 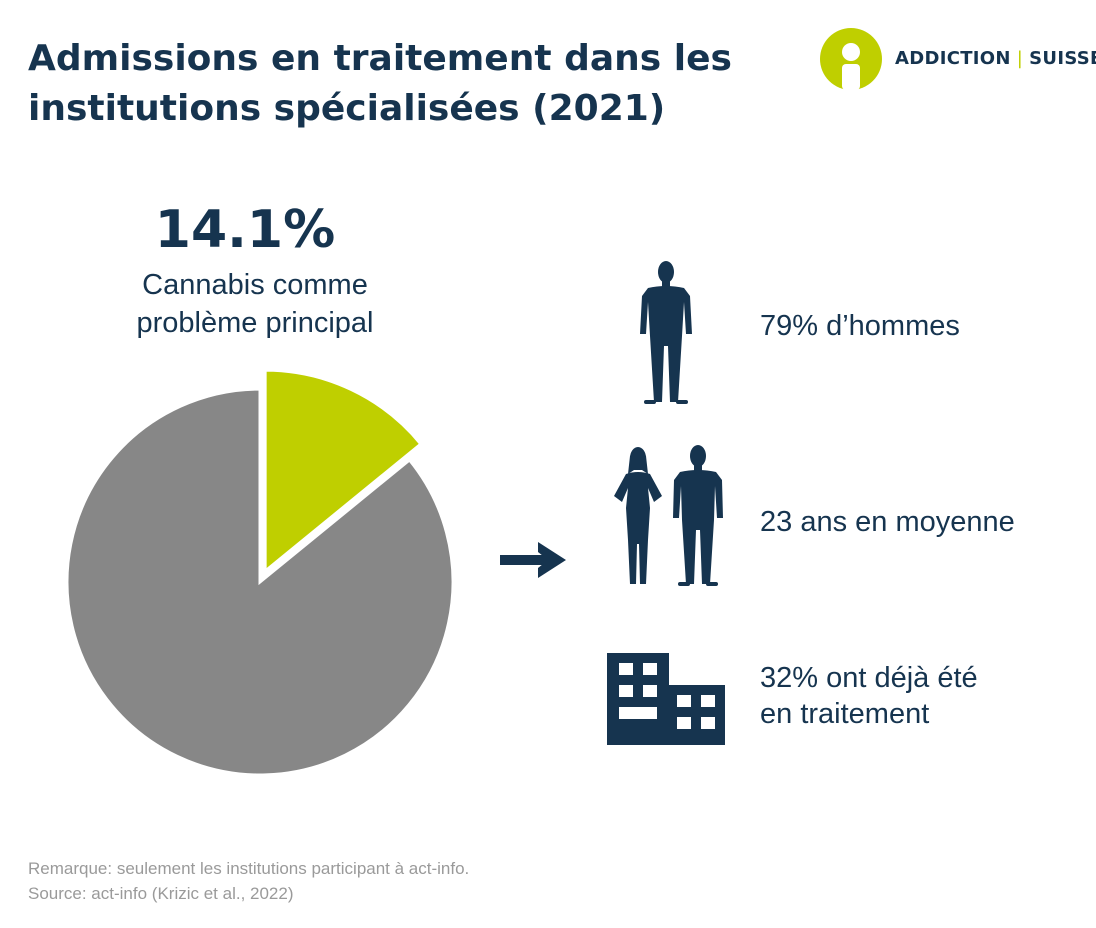 I want to click on title-line-1: Admissions en traitement dans les, so click(x=380, y=58).